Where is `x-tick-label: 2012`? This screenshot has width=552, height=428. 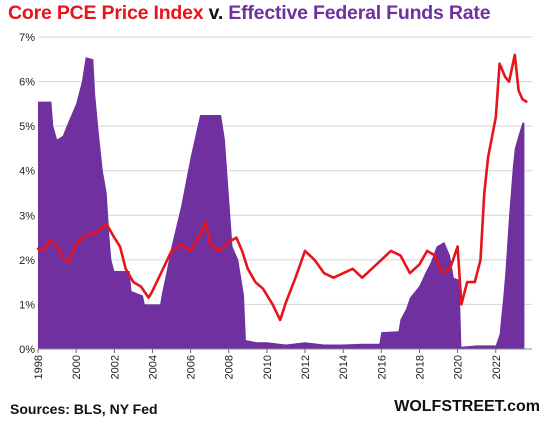 x-tick-label: 2012 is located at coordinates (306, 367).